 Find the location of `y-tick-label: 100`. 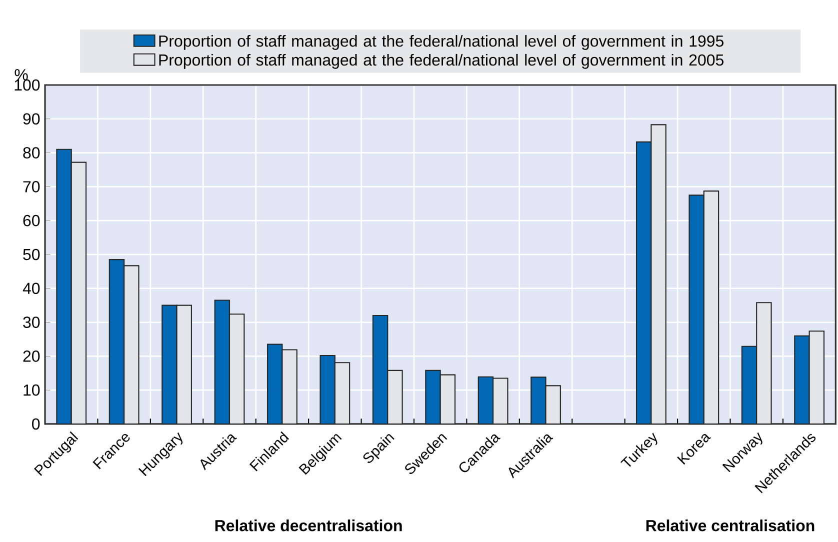

y-tick-label: 100 is located at coordinates (27, 85).